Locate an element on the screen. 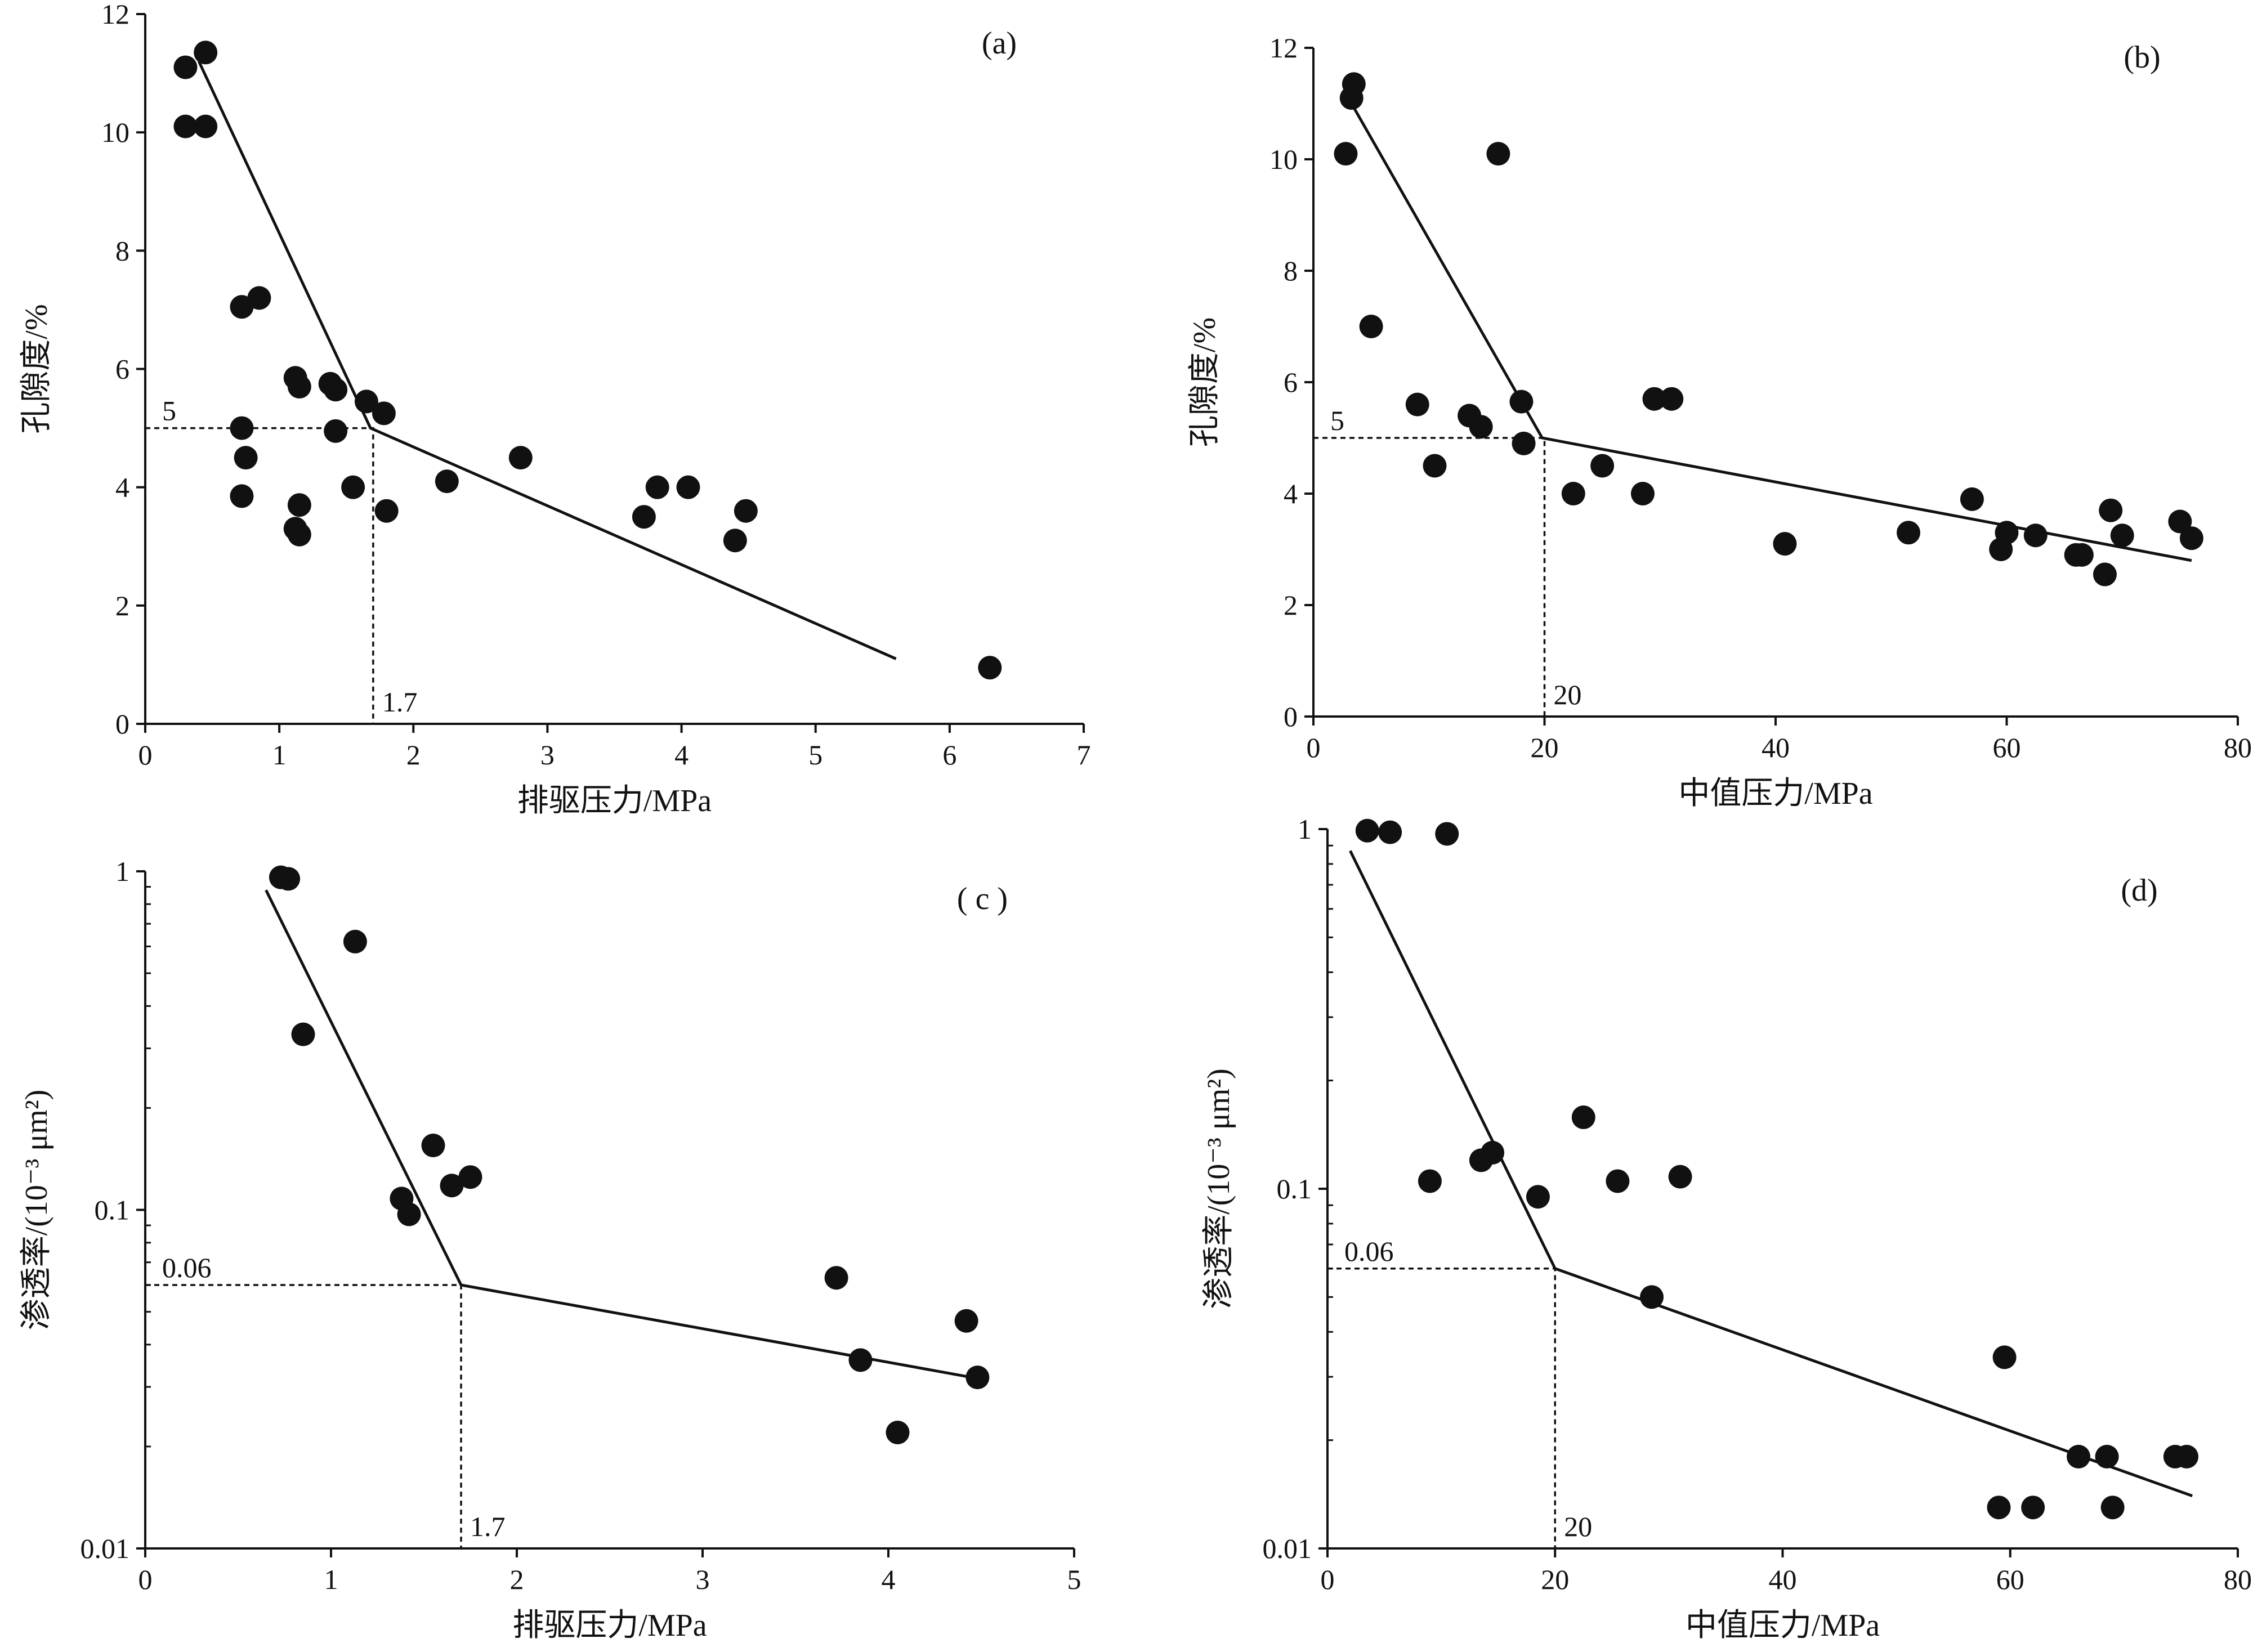 Image resolution: width=2262 pixels, height=1652 pixels. threshold-y-label: 0.06 is located at coordinates (187, 1267).